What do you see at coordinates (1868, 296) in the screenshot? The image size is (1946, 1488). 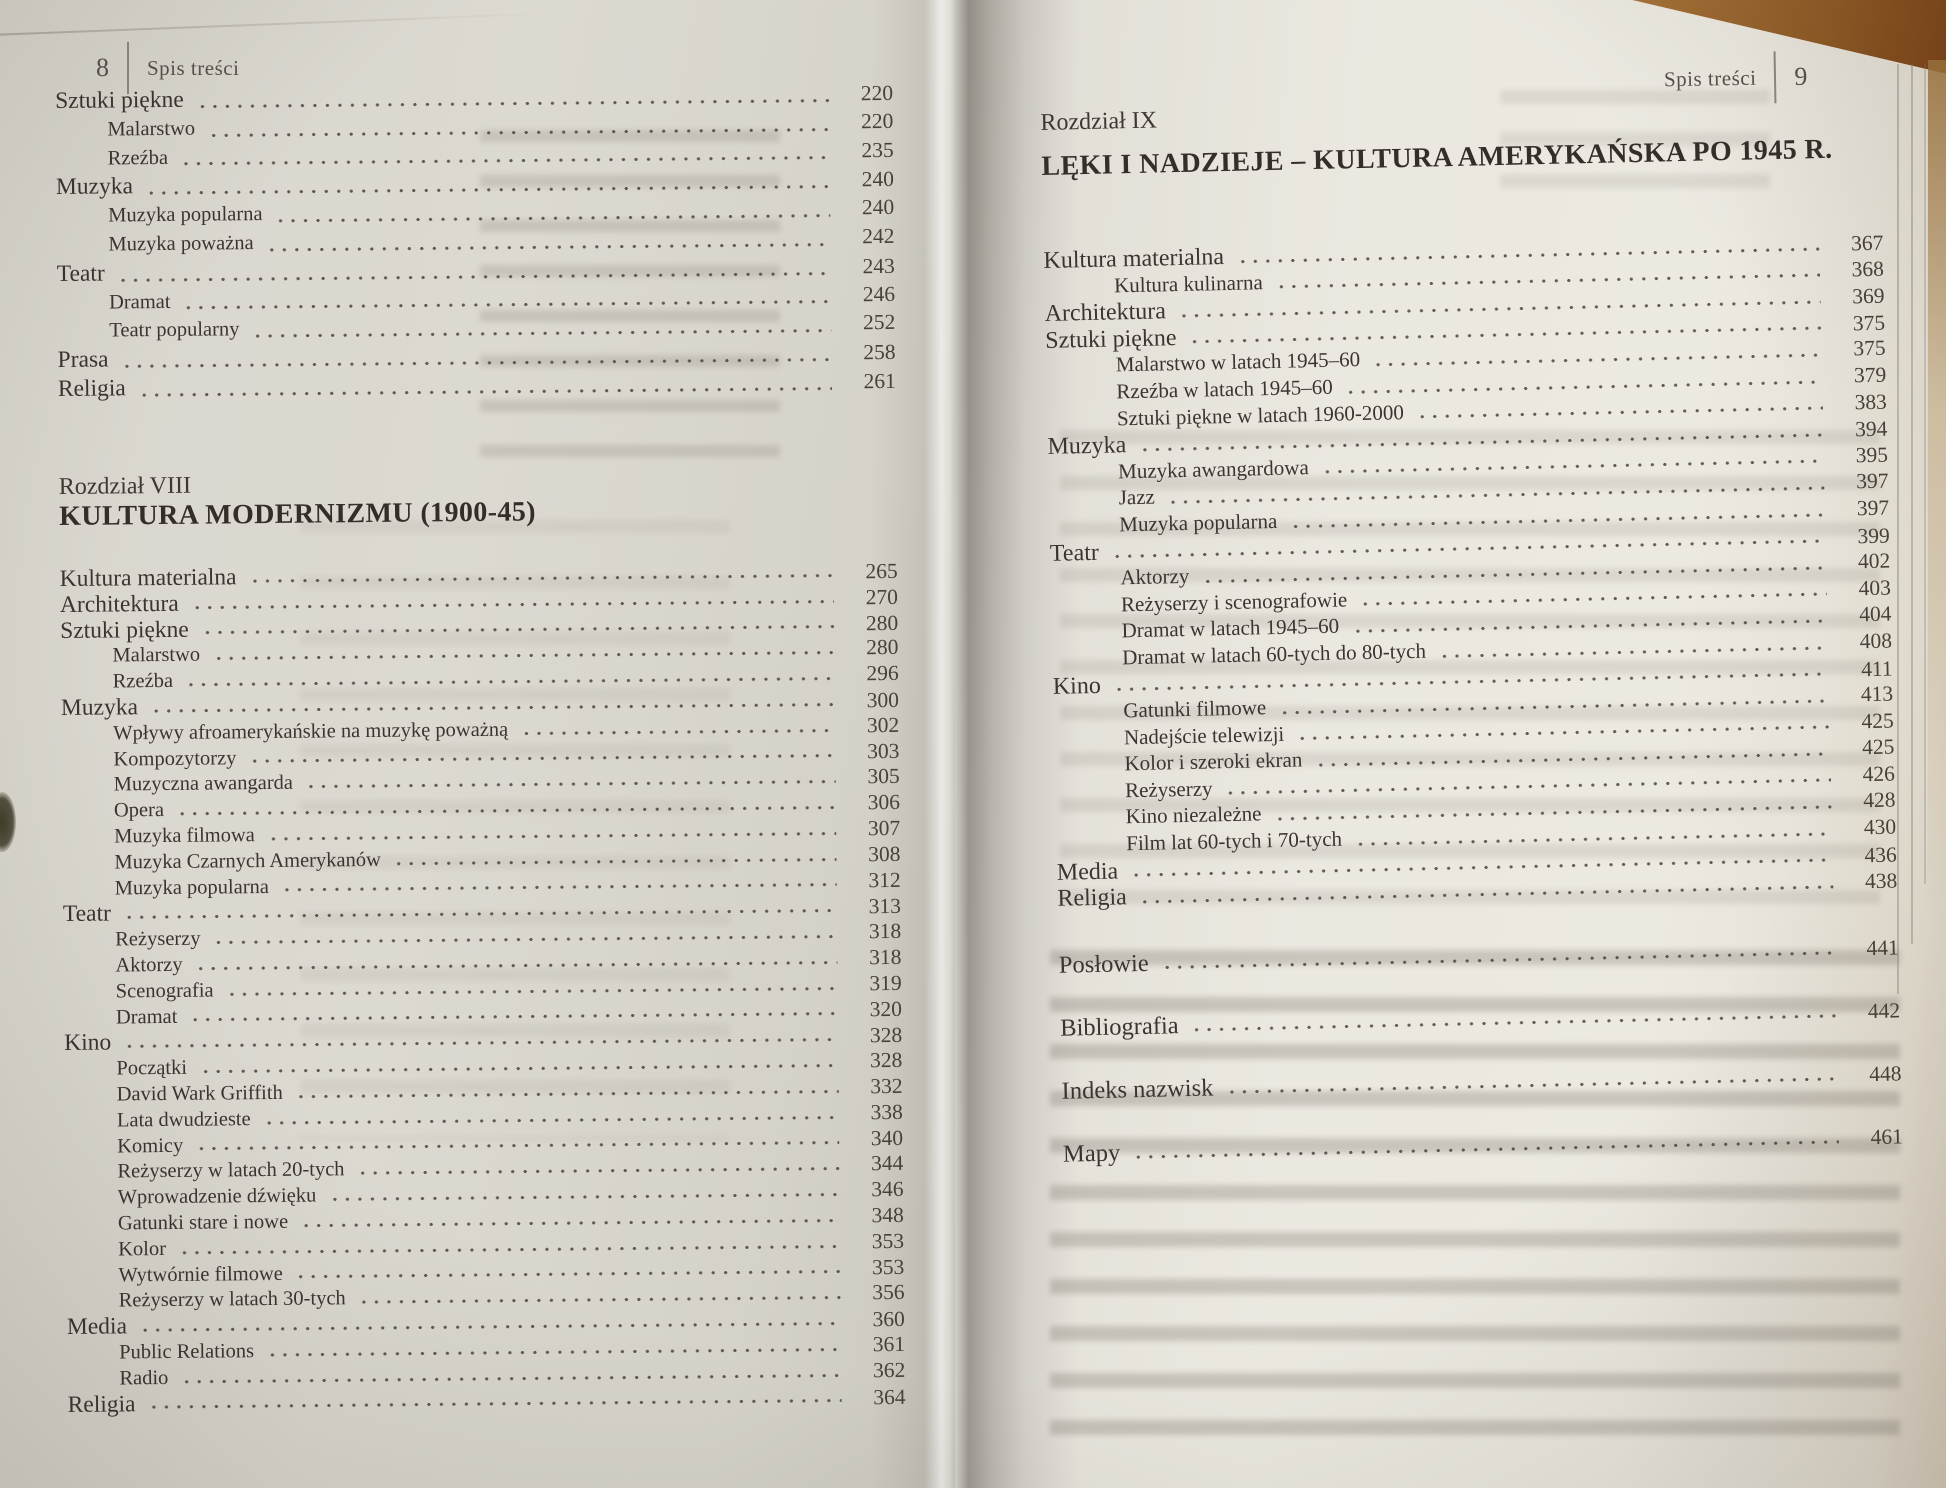 I see `toc-page-number: 369` at bounding box center [1868, 296].